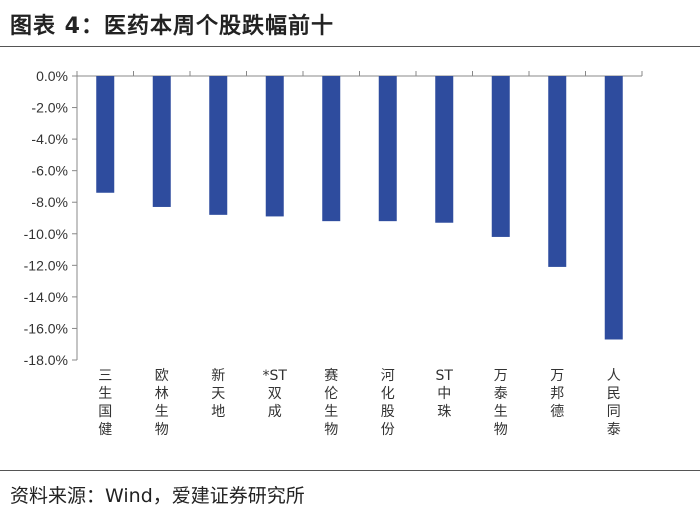 This screenshot has height=528, width=700. I want to click on x-category-label: 三生国健, so click(105, 403).